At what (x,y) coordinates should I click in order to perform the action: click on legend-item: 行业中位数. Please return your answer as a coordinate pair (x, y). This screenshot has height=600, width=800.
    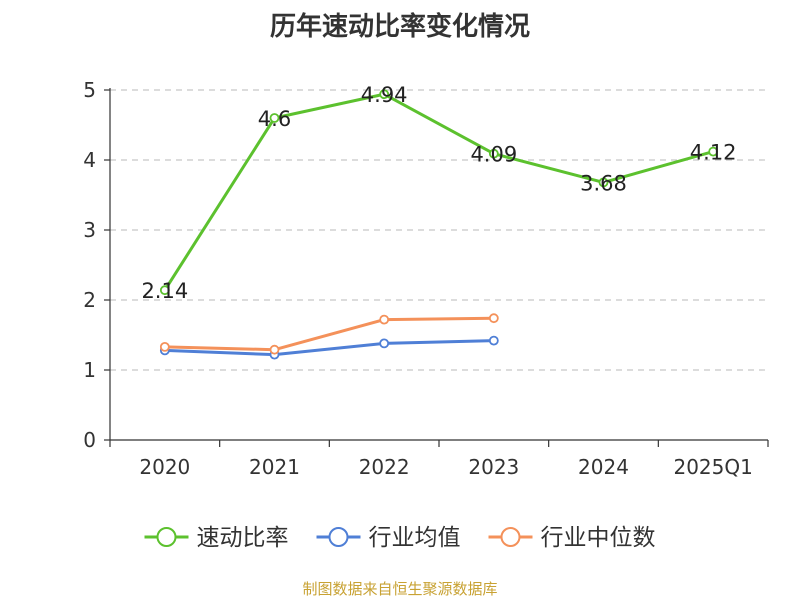
    Looking at the image, I should click on (572, 538).